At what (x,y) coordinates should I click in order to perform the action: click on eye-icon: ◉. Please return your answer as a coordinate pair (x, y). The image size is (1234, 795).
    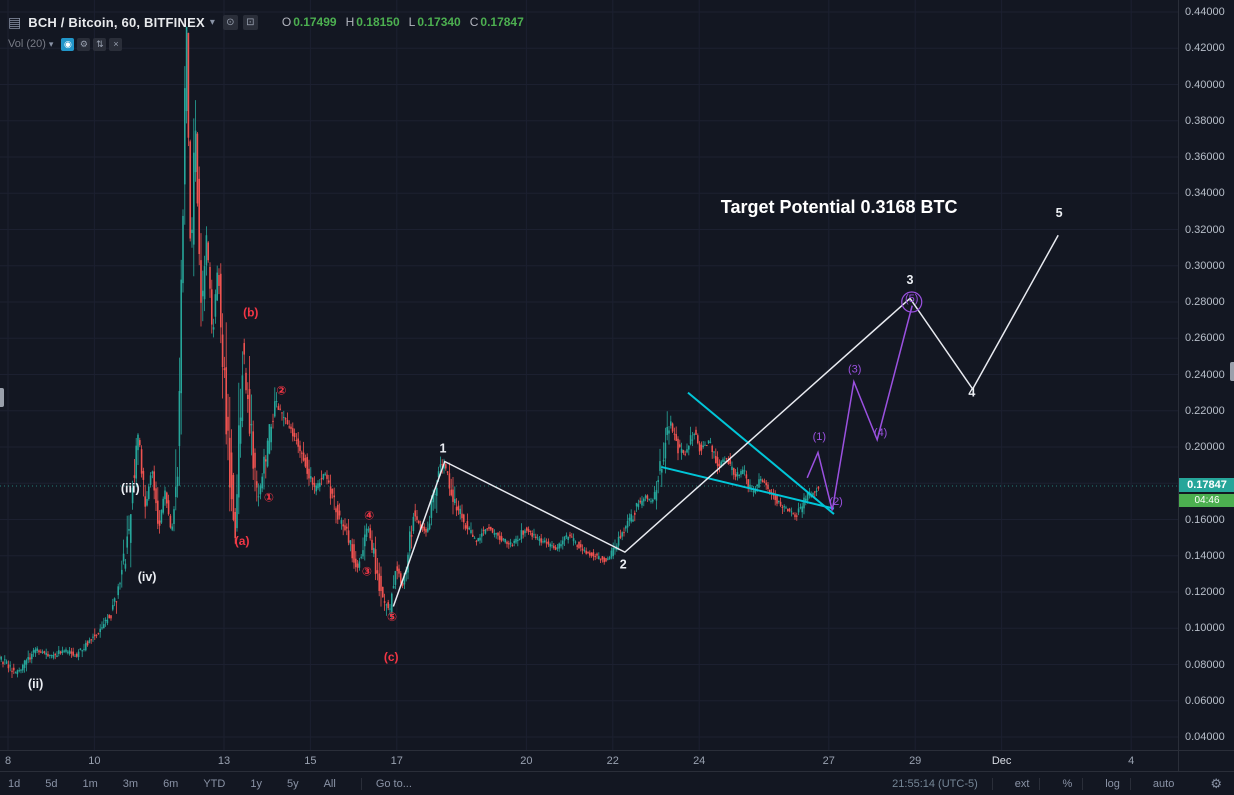
    Looking at the image, I should click on (68, 44).